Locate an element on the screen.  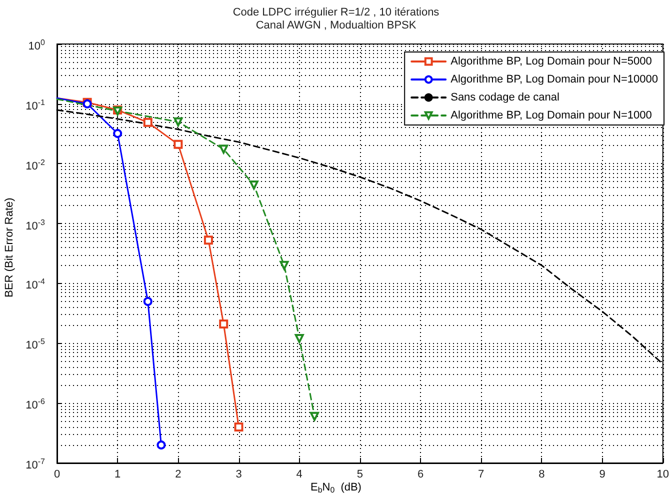
y-tick-label: 10$^{-1}$ is located at coordinates (35, 105).